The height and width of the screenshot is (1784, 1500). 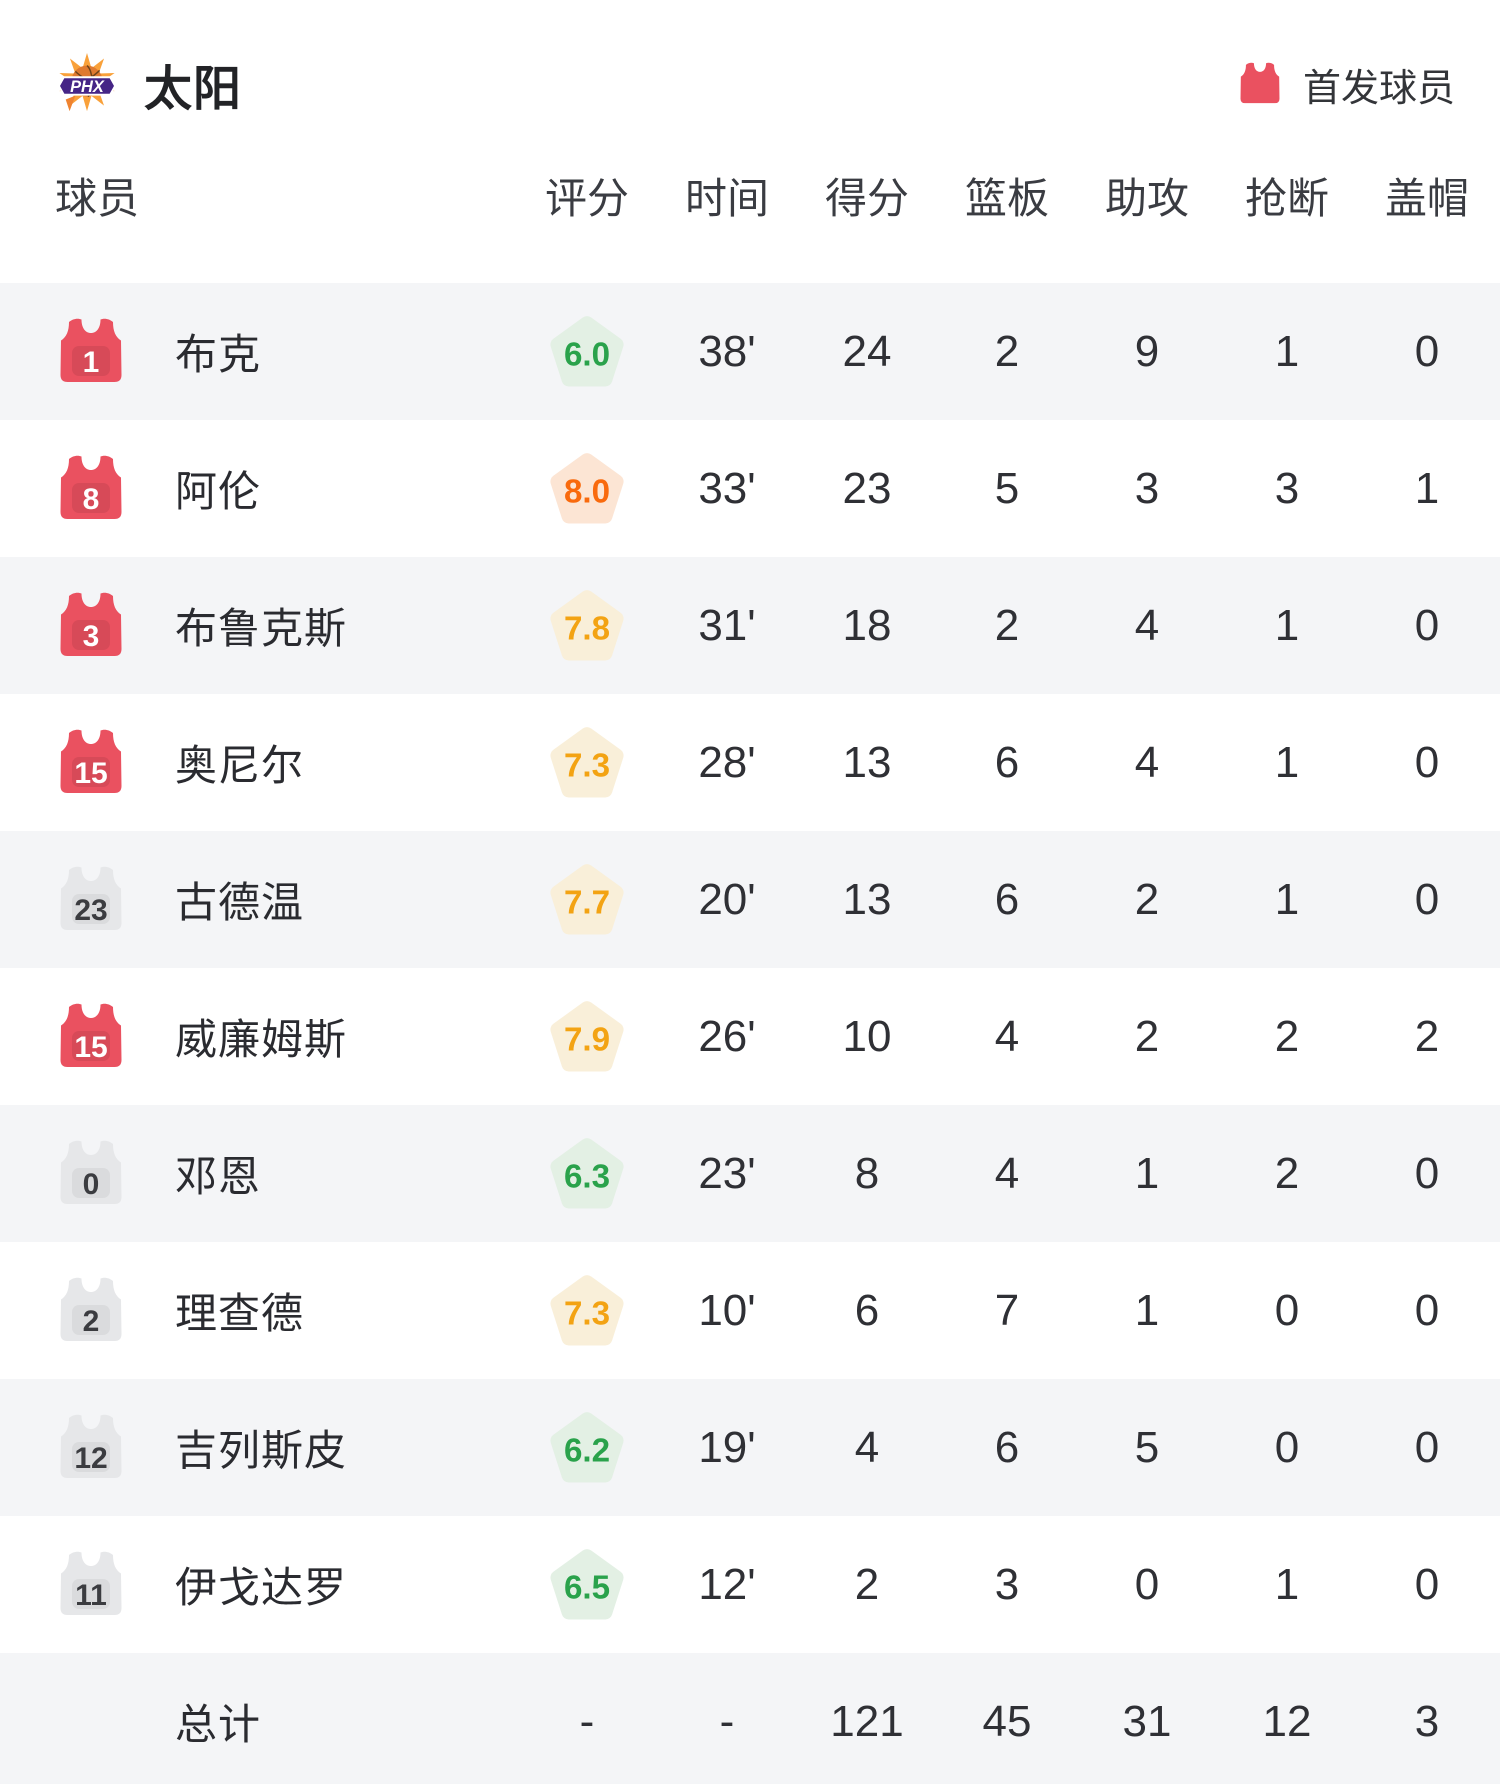 I want to click on stat-time: 19', so click(x=727, y=1447).